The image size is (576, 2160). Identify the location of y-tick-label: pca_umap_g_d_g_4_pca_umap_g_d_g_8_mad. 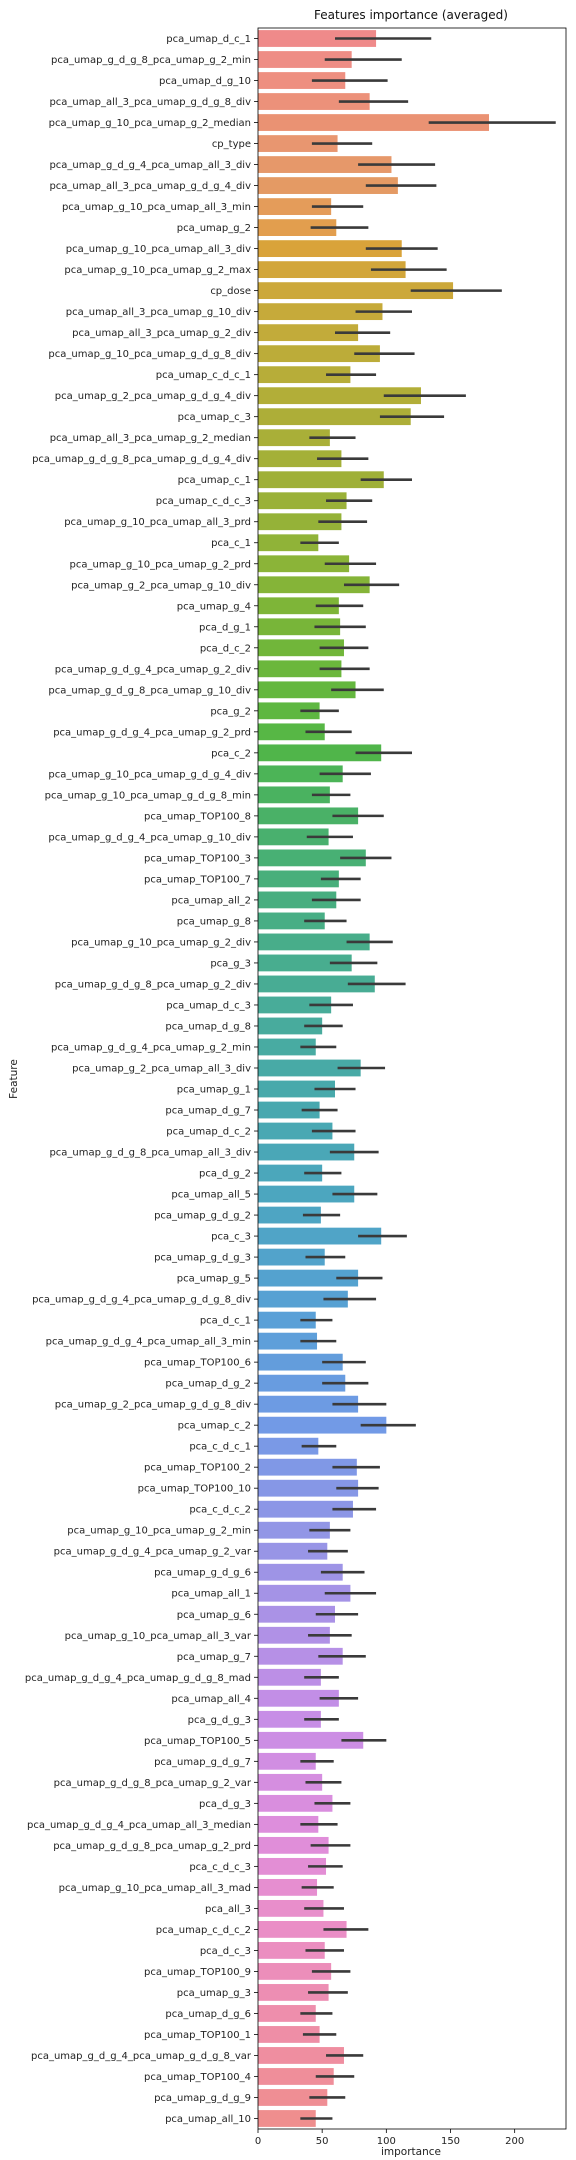
(138, 1678).